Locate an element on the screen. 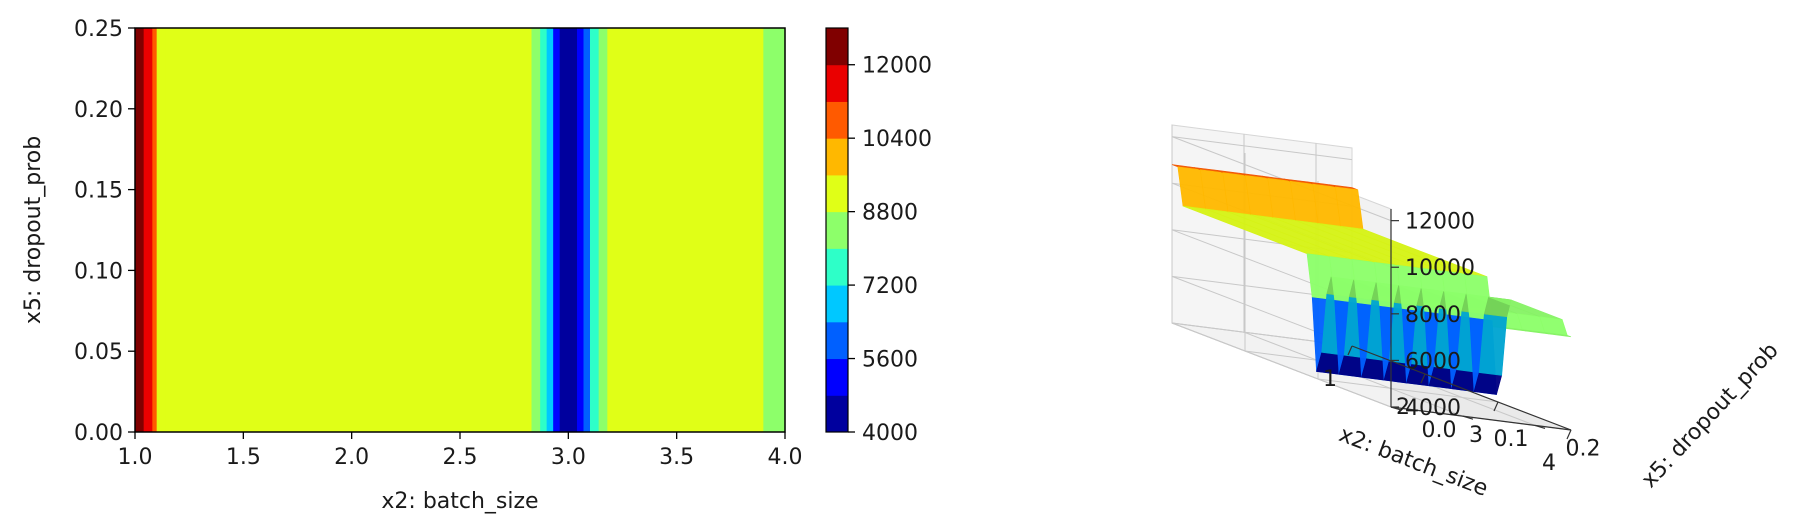 The width and height of the screenshot is (1808, 532). contour-x-ticks: 1.0 1.5 2.0 2.5 3.0 3.5 4.0 is located at coordinates (460, 451).